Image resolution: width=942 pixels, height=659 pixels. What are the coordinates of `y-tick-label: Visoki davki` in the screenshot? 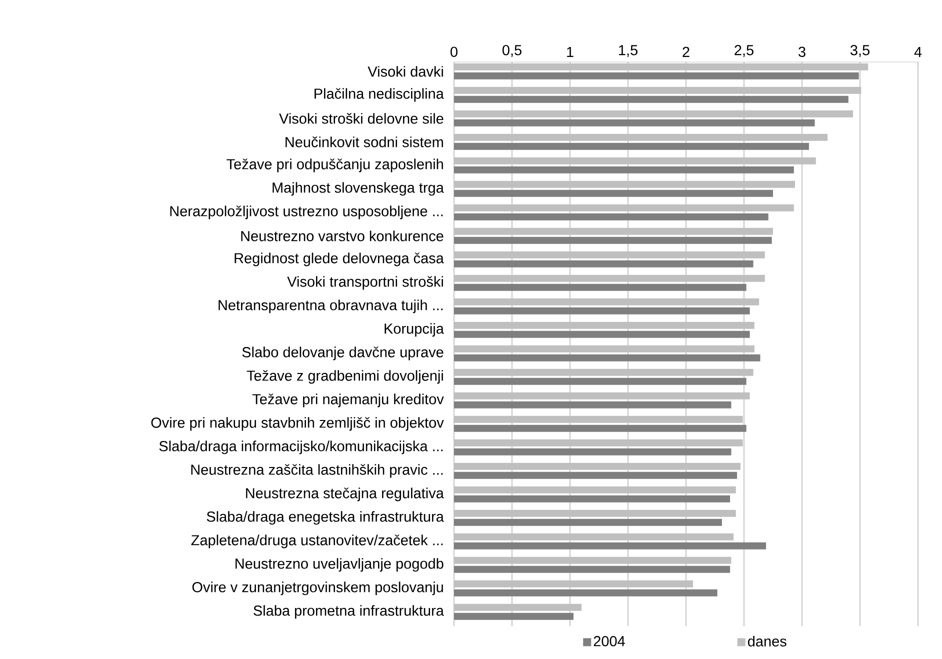 It's located at (405, 71).